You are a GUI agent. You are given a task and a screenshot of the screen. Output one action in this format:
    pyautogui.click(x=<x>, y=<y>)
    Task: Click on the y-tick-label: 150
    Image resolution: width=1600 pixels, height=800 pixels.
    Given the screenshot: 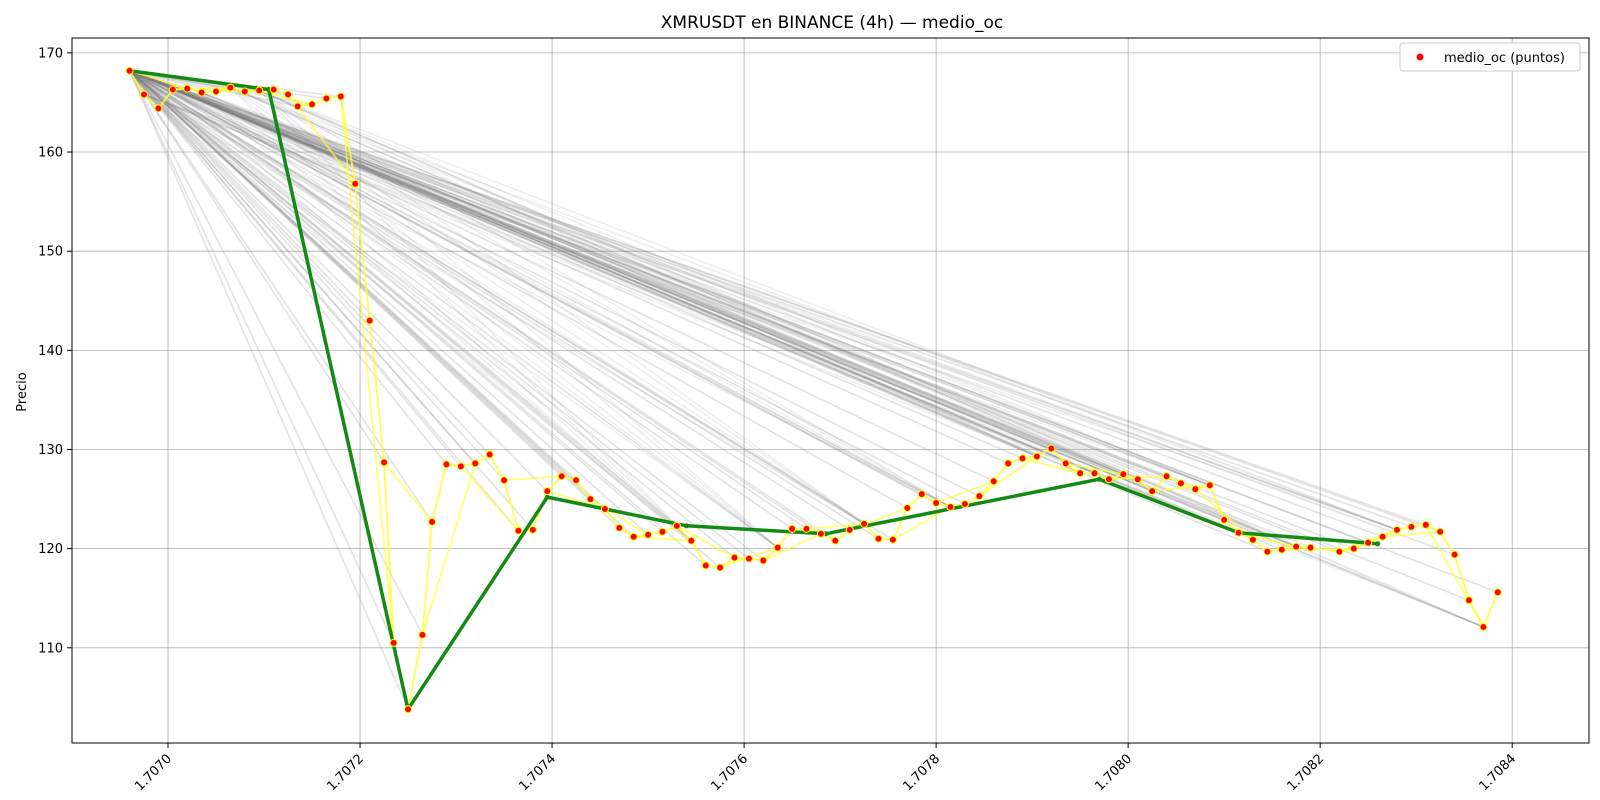 What is the action you would take?
    pyautogui.click(x=50, y=252)
    